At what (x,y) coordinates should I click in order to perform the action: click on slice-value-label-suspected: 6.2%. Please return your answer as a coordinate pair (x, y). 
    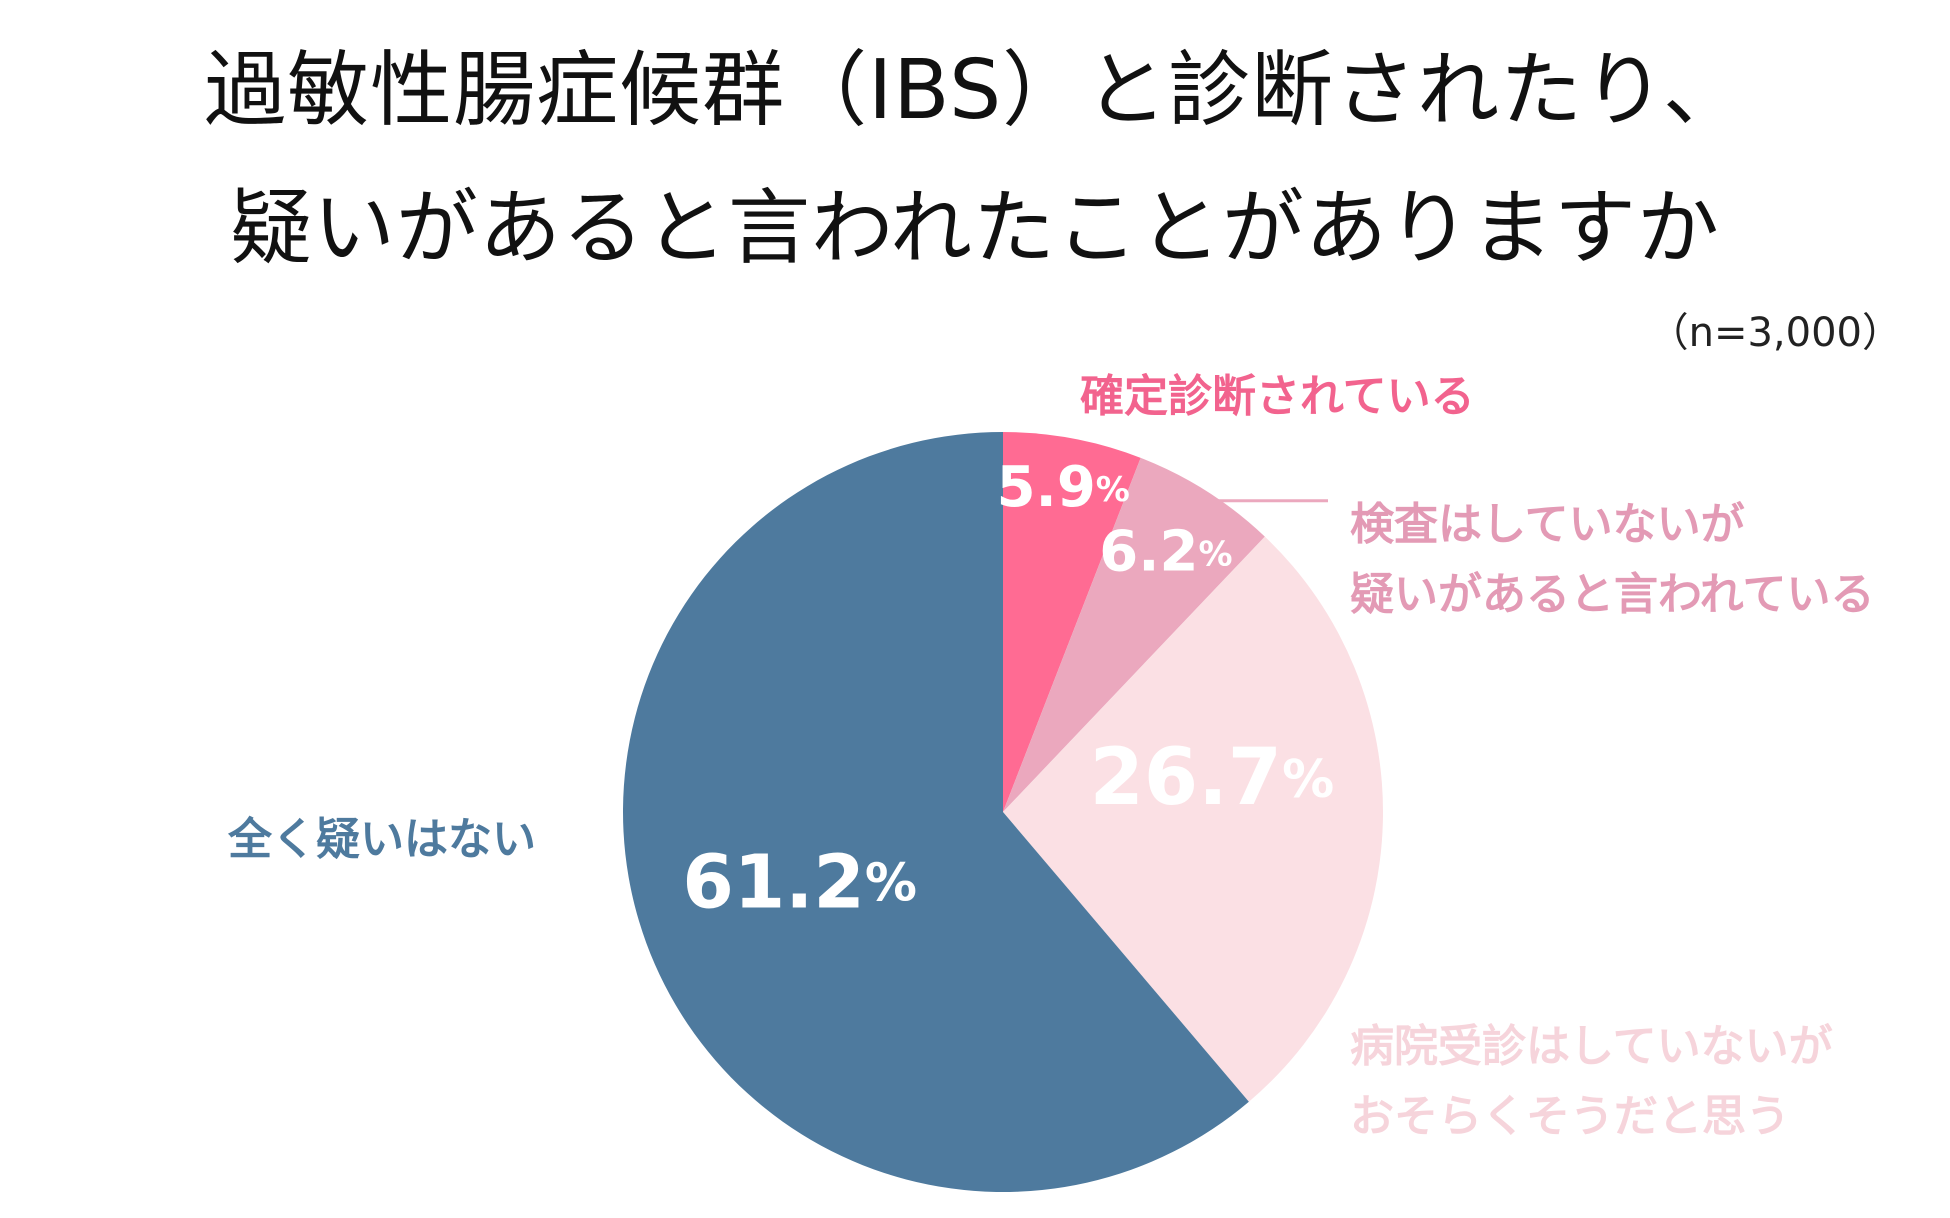
    Looking at the image, I should click on (1165, 551).